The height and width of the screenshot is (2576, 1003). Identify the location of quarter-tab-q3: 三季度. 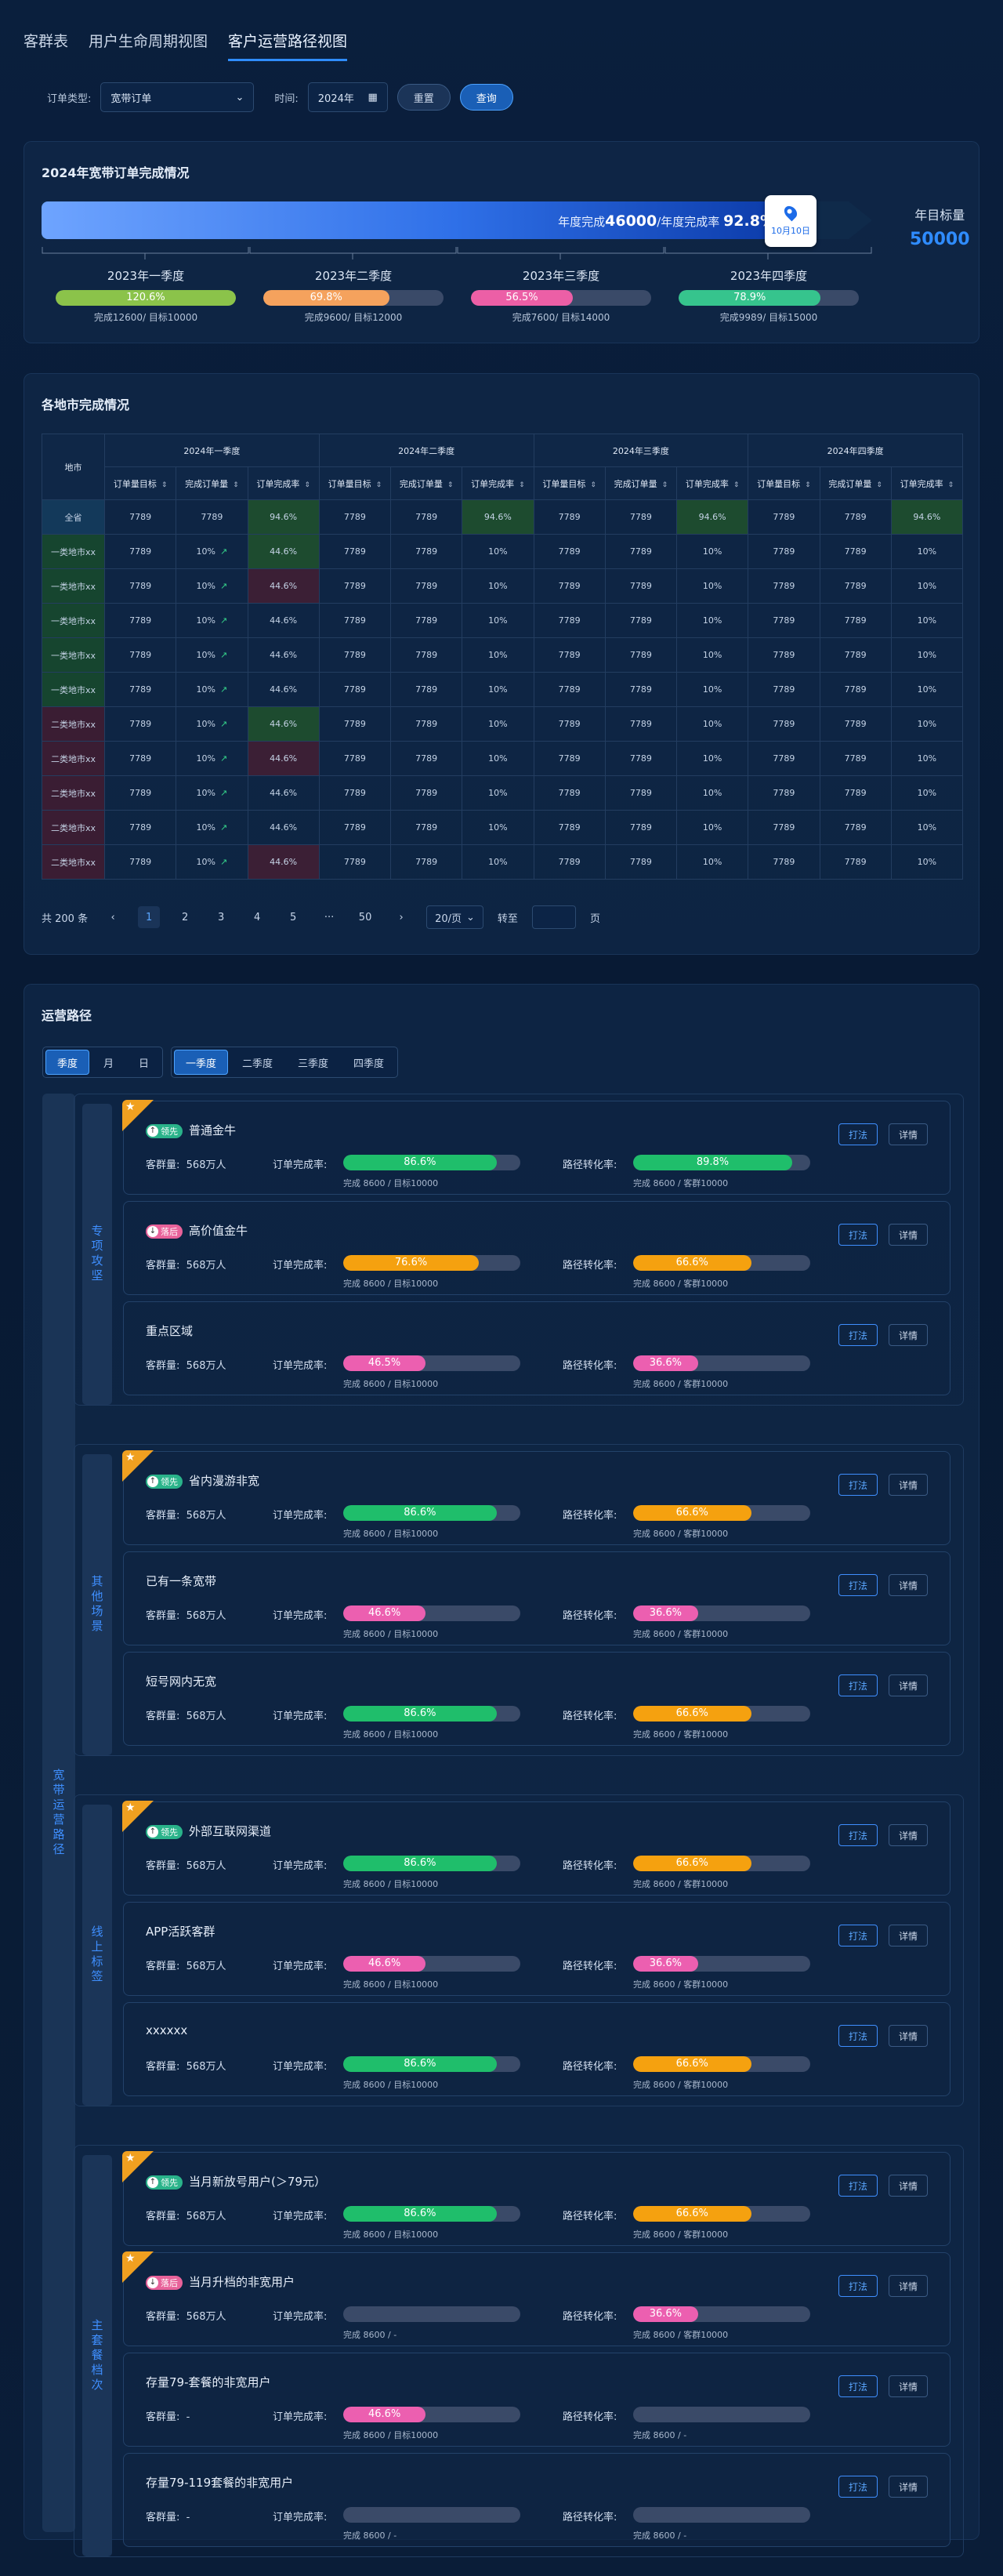
(313, 1064).